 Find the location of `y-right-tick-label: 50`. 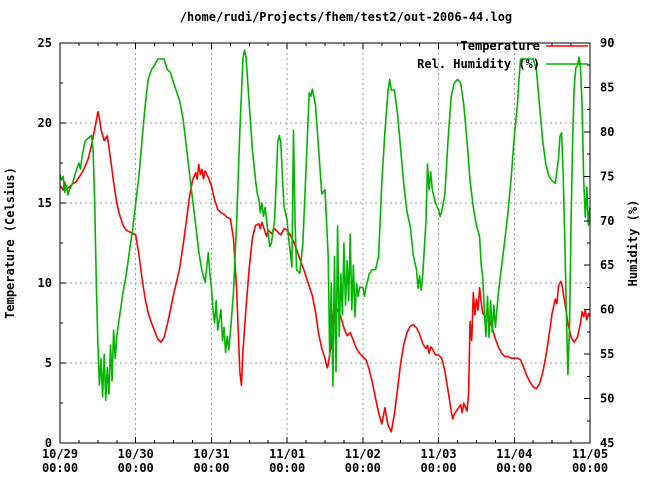

y-right-tick-label: 50 is located at coordinates (607, 399).